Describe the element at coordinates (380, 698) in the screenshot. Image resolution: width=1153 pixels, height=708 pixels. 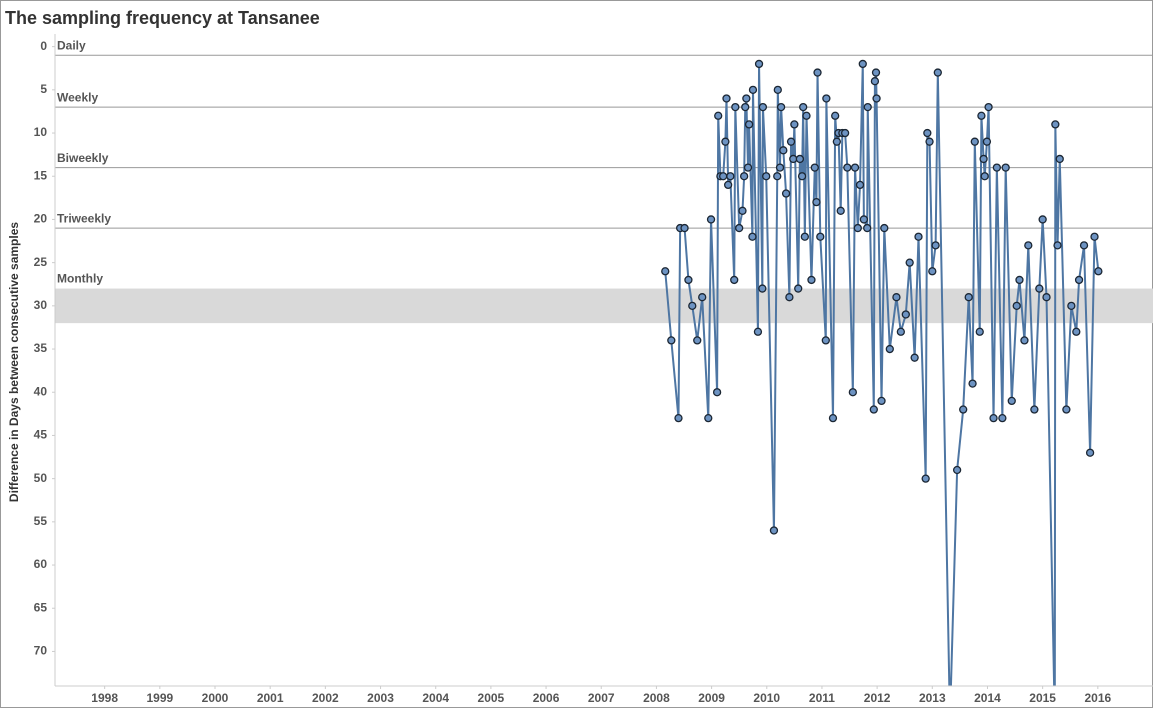
I see `x-tick-label: 2003` at that location.